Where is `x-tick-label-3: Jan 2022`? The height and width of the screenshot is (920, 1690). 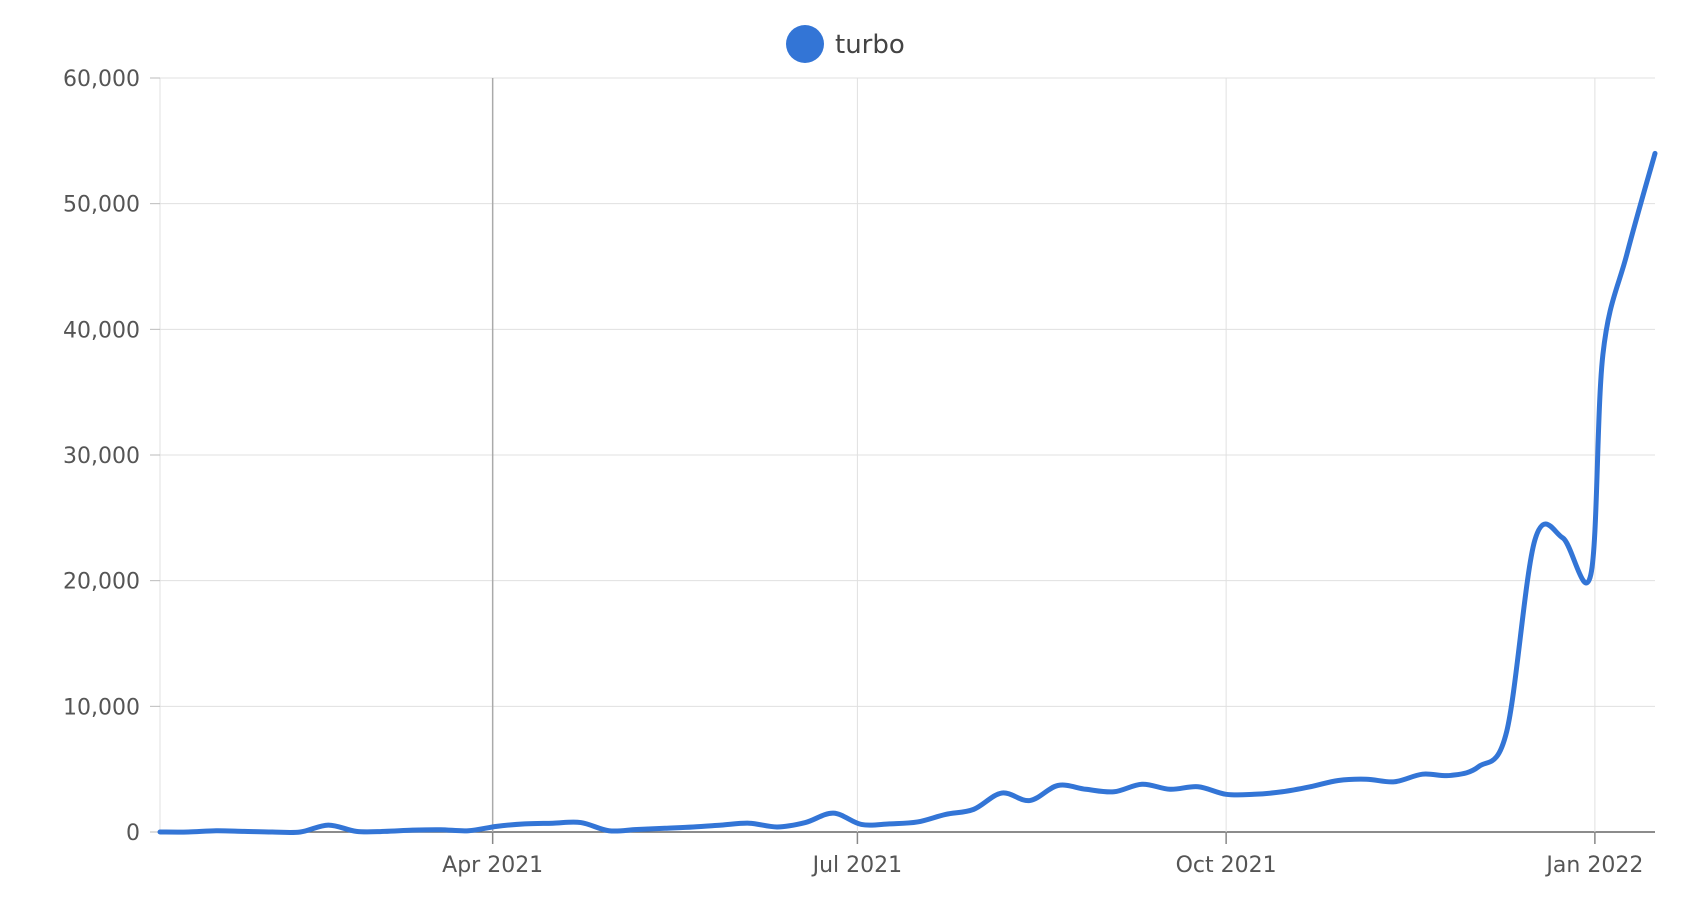
x-tick-label-3: Jan 2022 is located at coordinates (1593, 865).